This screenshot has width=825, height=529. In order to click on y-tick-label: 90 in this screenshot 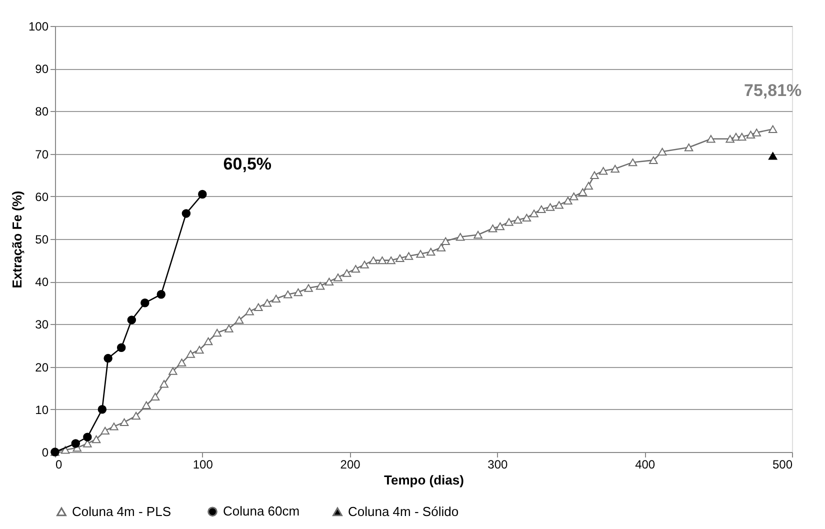, I will do `click(42, 69)`.